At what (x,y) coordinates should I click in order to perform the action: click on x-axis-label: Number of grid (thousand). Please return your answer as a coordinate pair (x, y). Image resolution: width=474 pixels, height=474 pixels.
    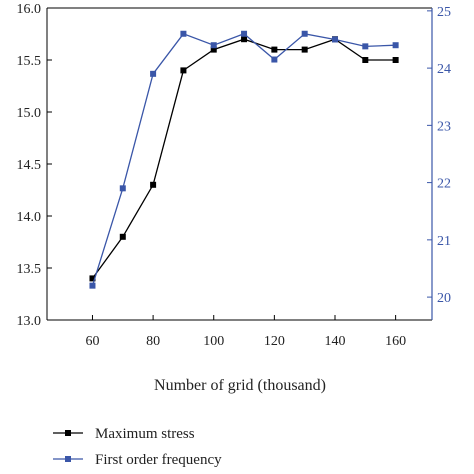
    Looking at the image, I should click on (240, 385).